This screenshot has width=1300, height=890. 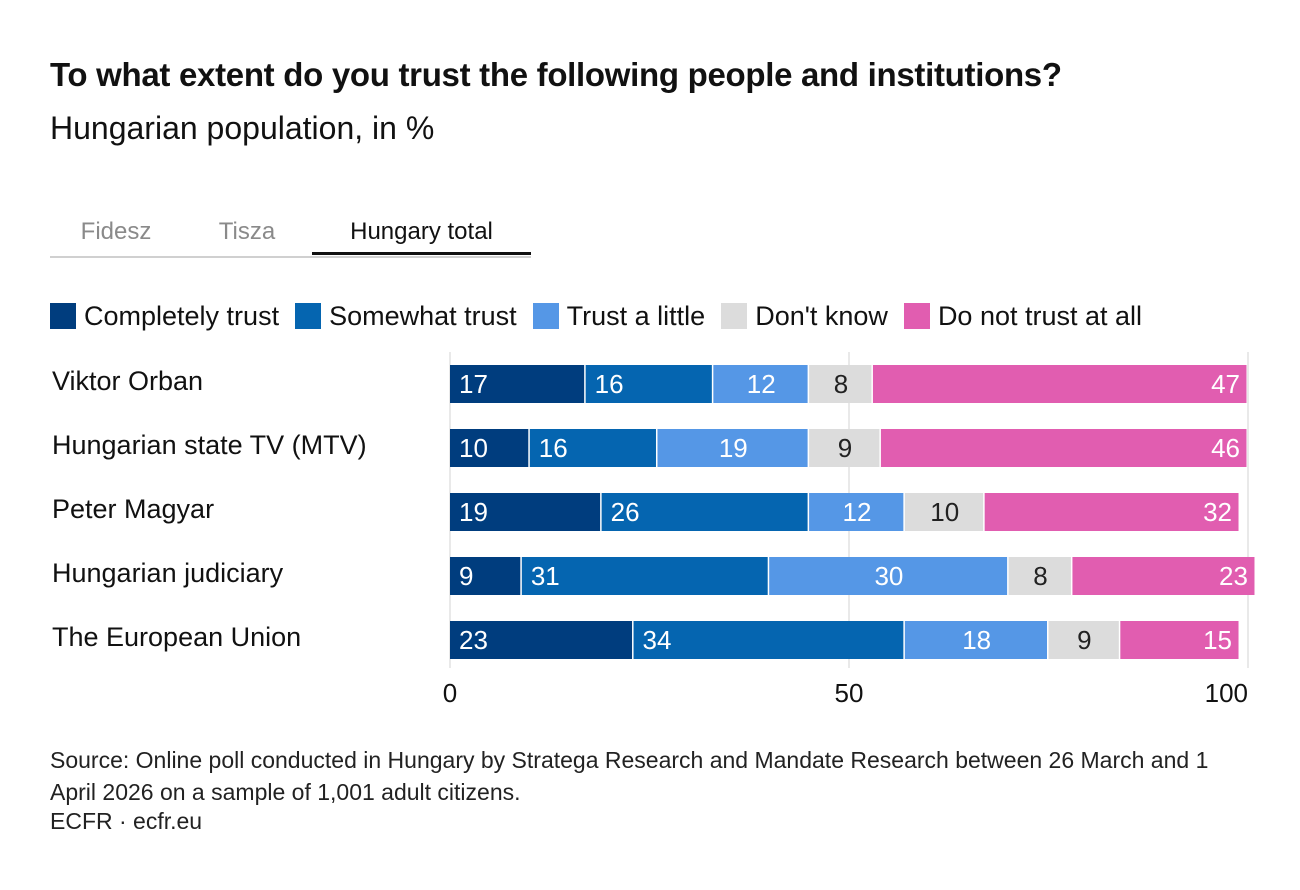 What do you see at coordinates (133, 509) in the screenshot?
I see `row-label: Peter Magyar` at bounding box center [133, 509].